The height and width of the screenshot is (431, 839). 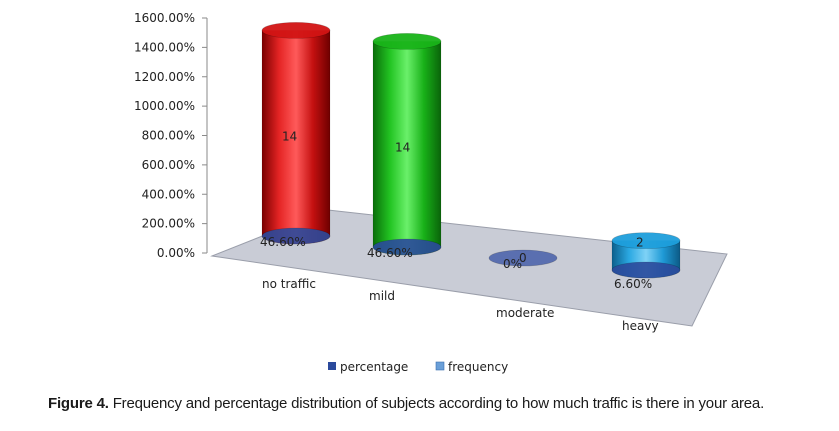 I want to click on y-tick-label: 800.00%, so click(x=168, y=136).